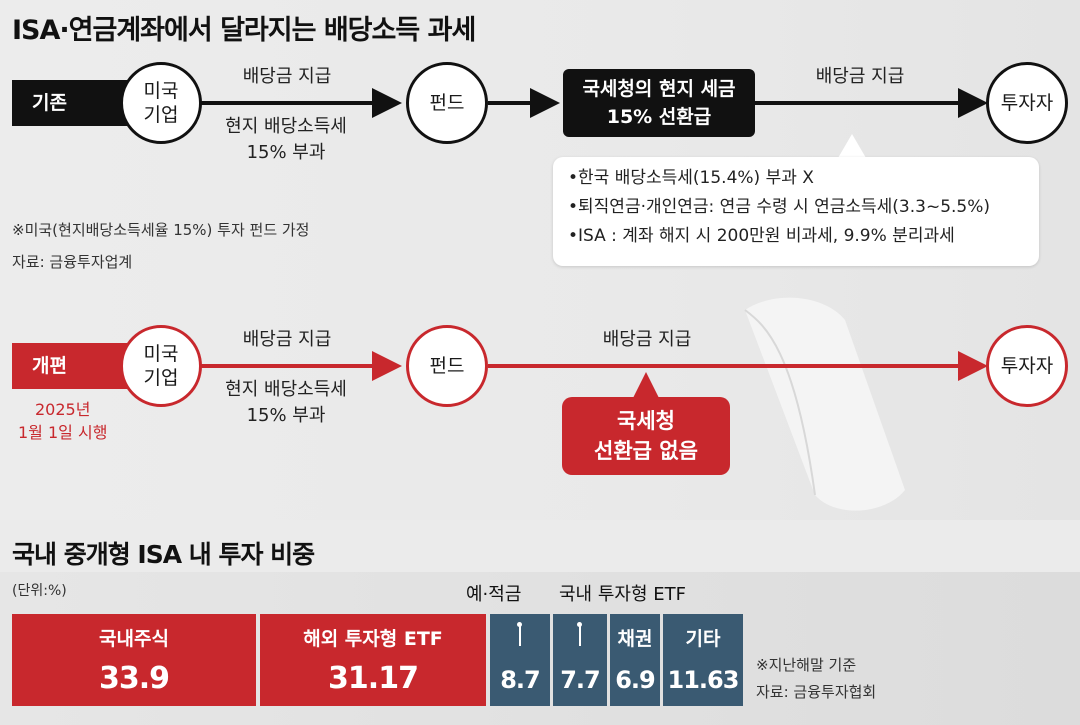 The image size is (1080, 725). I want to click on no-refund-line1: 국세청, so click(646, 421).